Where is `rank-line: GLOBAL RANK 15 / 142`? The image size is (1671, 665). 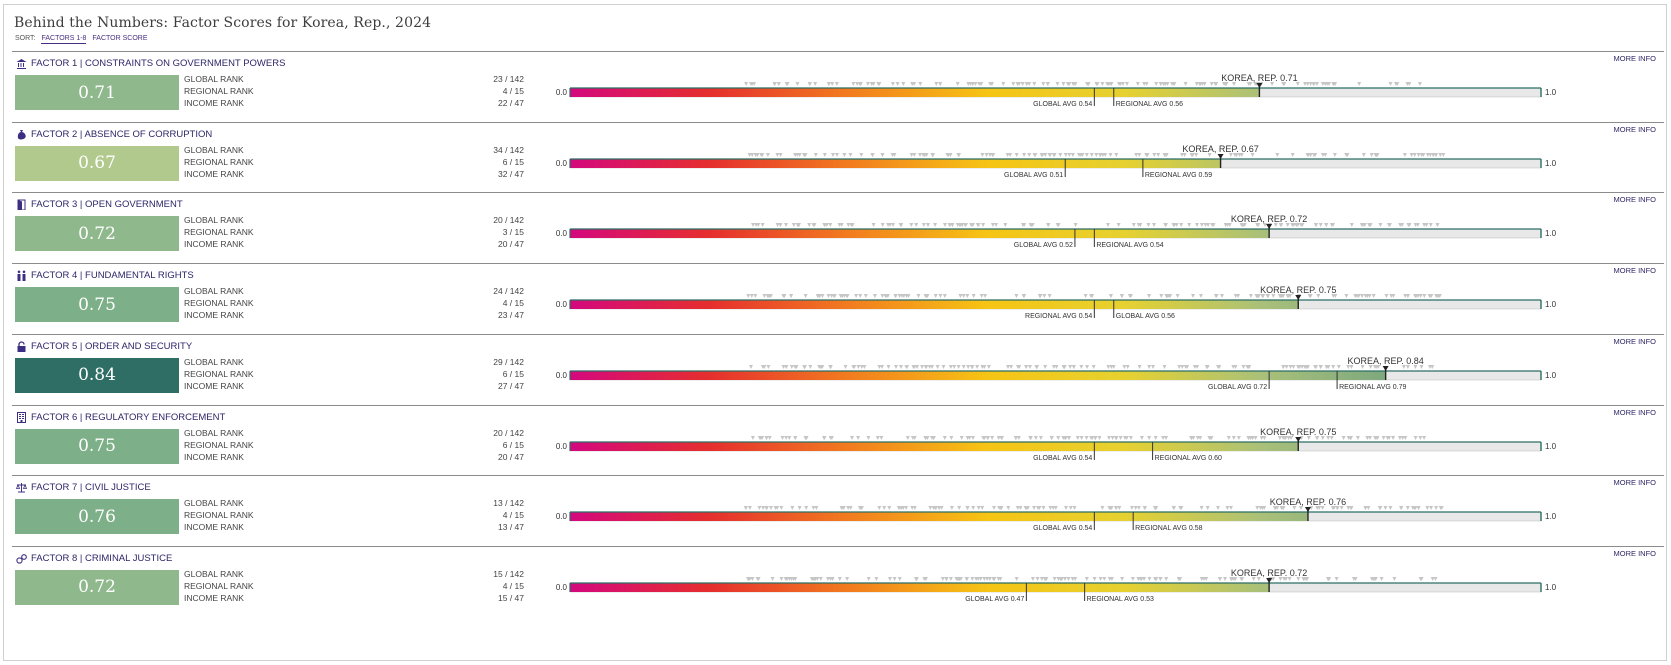 rank-line: GLOBAL RANK 15 / 142 is located at coordinates (354, 574).